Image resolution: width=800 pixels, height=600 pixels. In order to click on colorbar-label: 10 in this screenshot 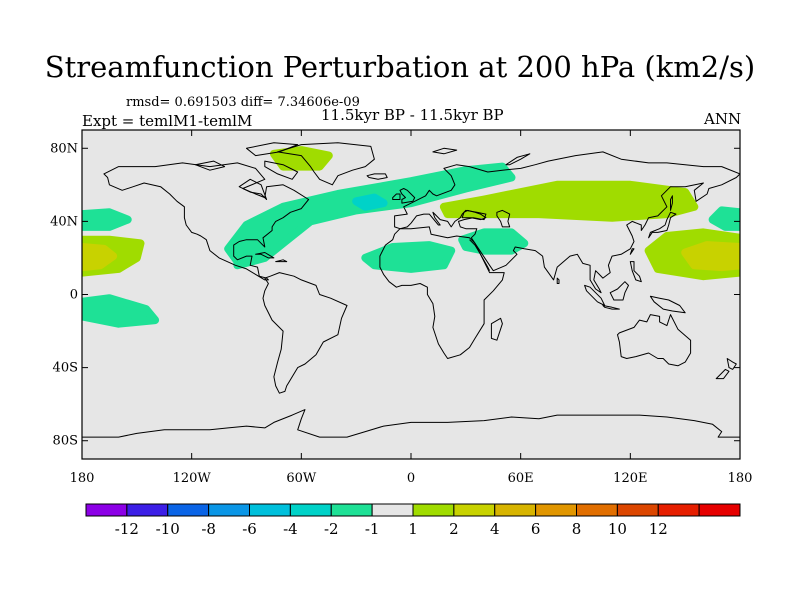, I will do `click(617, 529)`.